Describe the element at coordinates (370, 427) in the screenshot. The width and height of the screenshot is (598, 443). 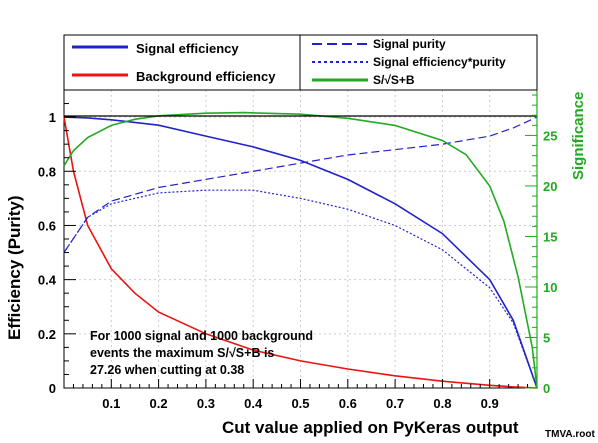
I see `x-axis-label: Cut value applied on PyKeras output` at that location.